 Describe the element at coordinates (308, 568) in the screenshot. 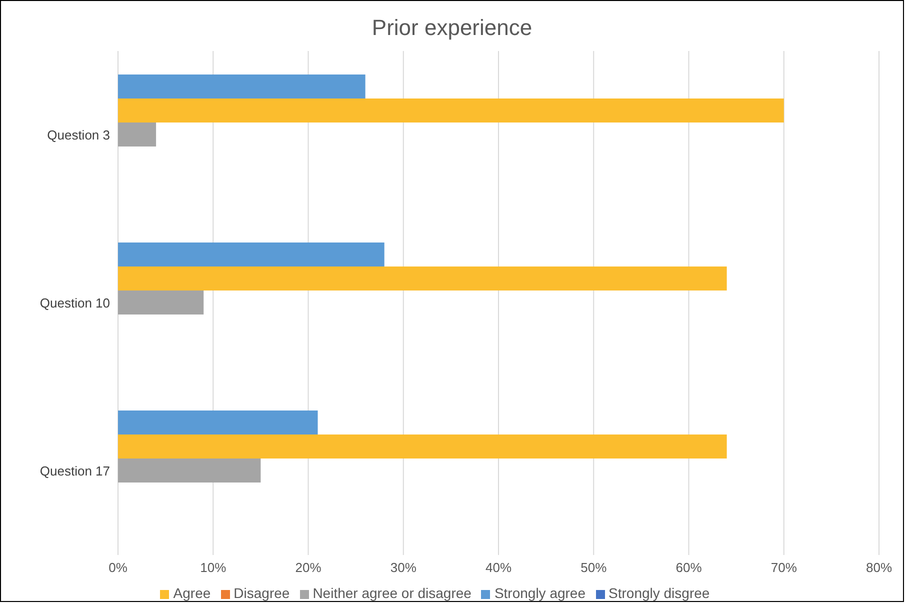

I see `x-tick-label: 20%` at that location.